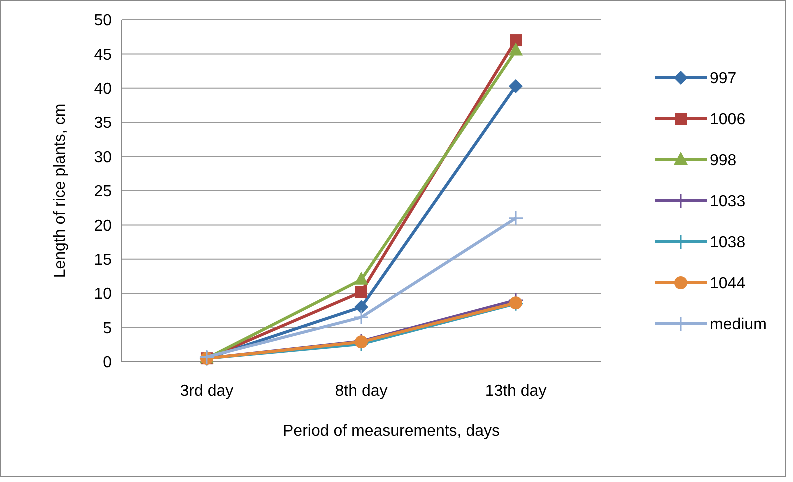 The height and width of the screenshot is (482, 793). What do you see at coordinates (391, 431) in the screenshot?
I see `x-axis-title: Period of measurements, days` at bounding box center [391, 431].